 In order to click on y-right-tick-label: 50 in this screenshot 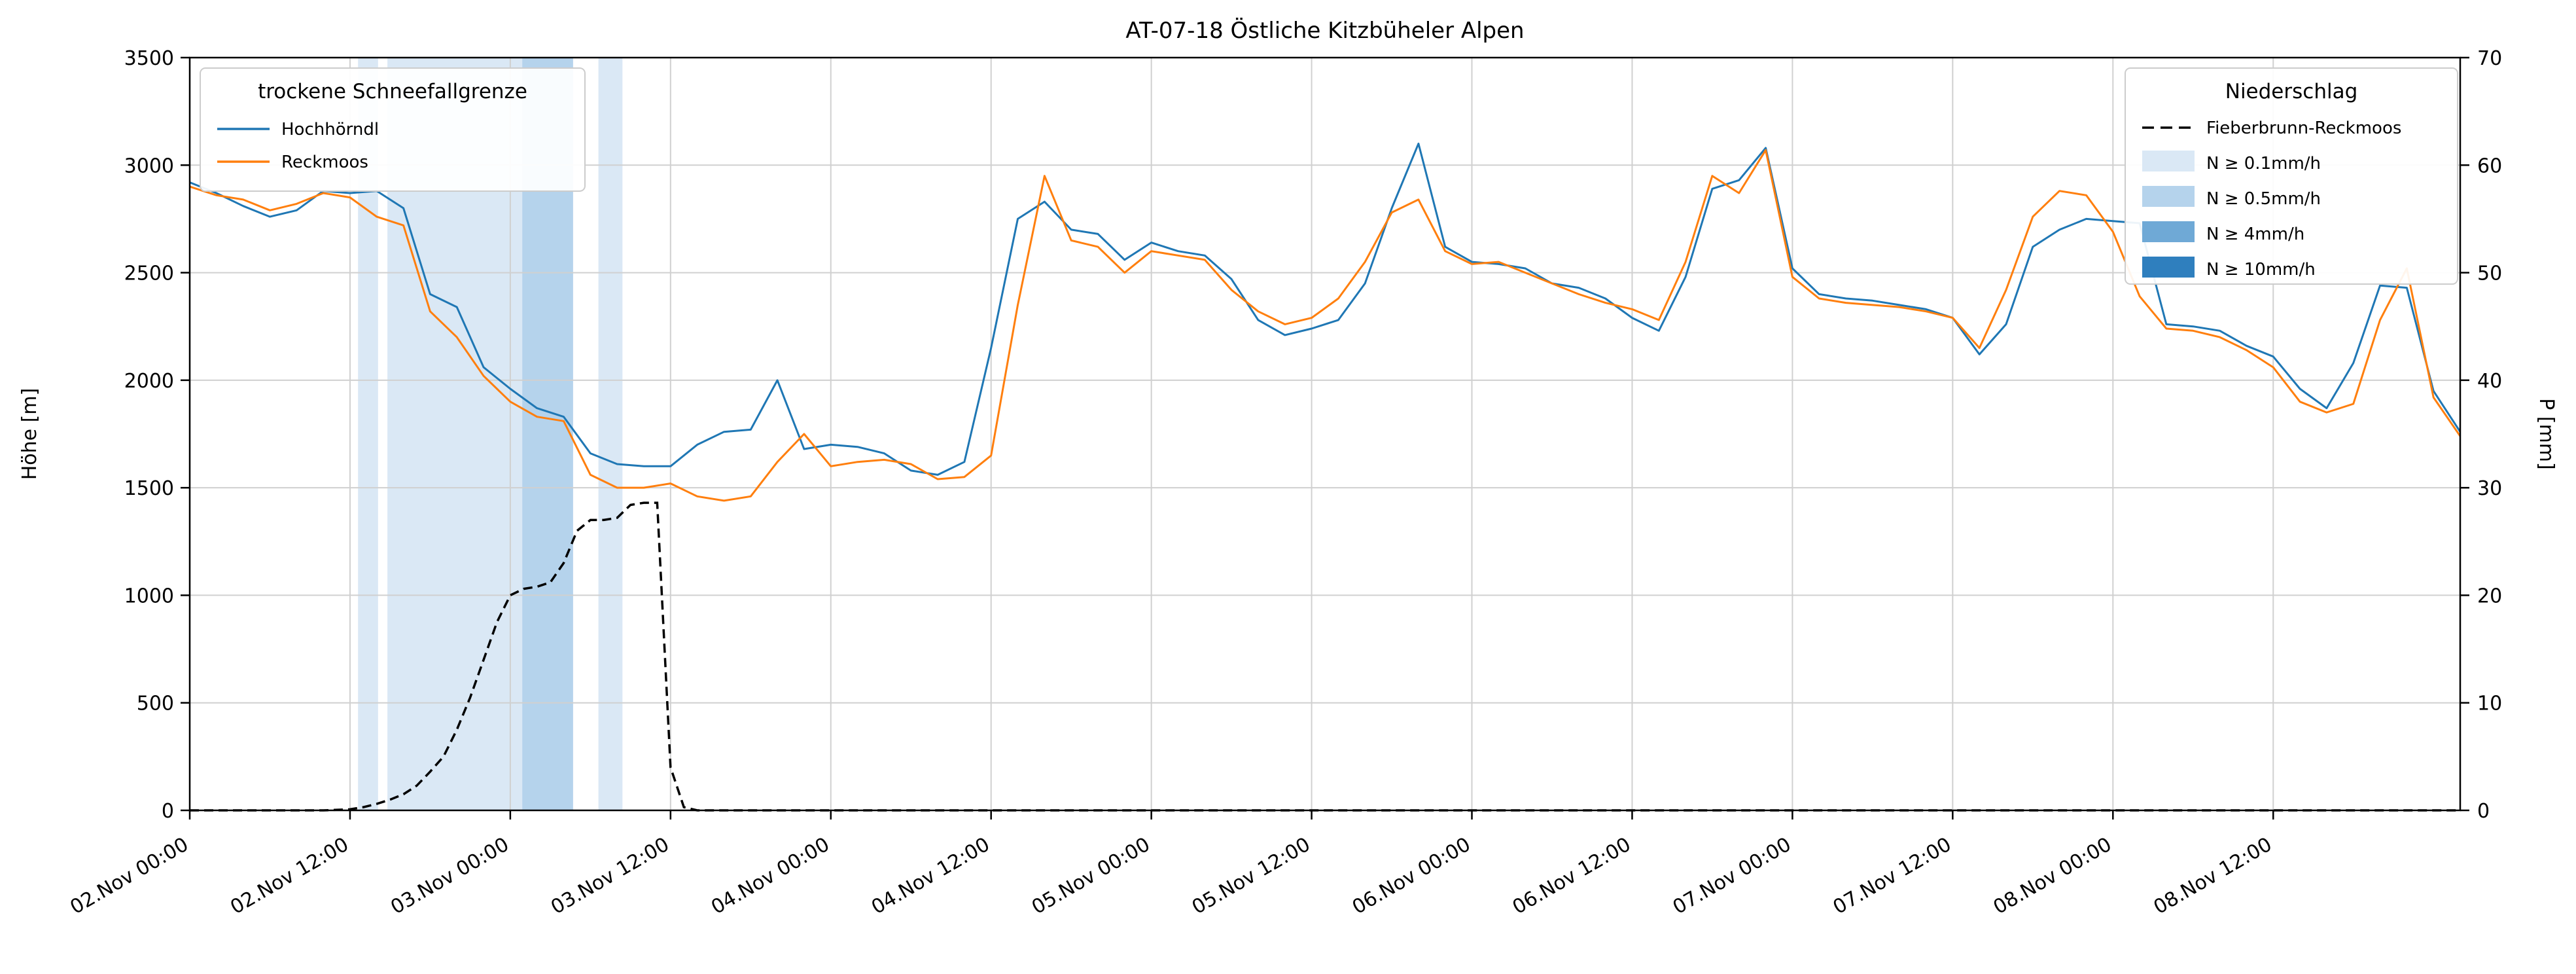, I will do `click(2489, 273)`.